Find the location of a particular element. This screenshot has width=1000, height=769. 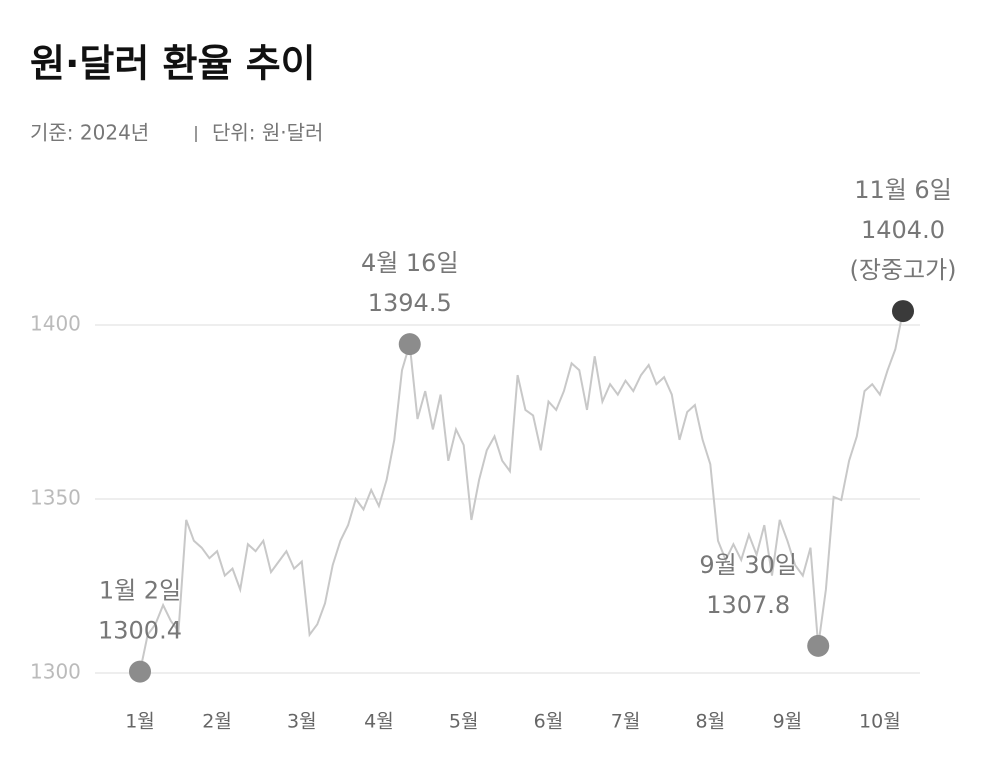

annotation: 1394.5 is located at coordinates (410, 303).